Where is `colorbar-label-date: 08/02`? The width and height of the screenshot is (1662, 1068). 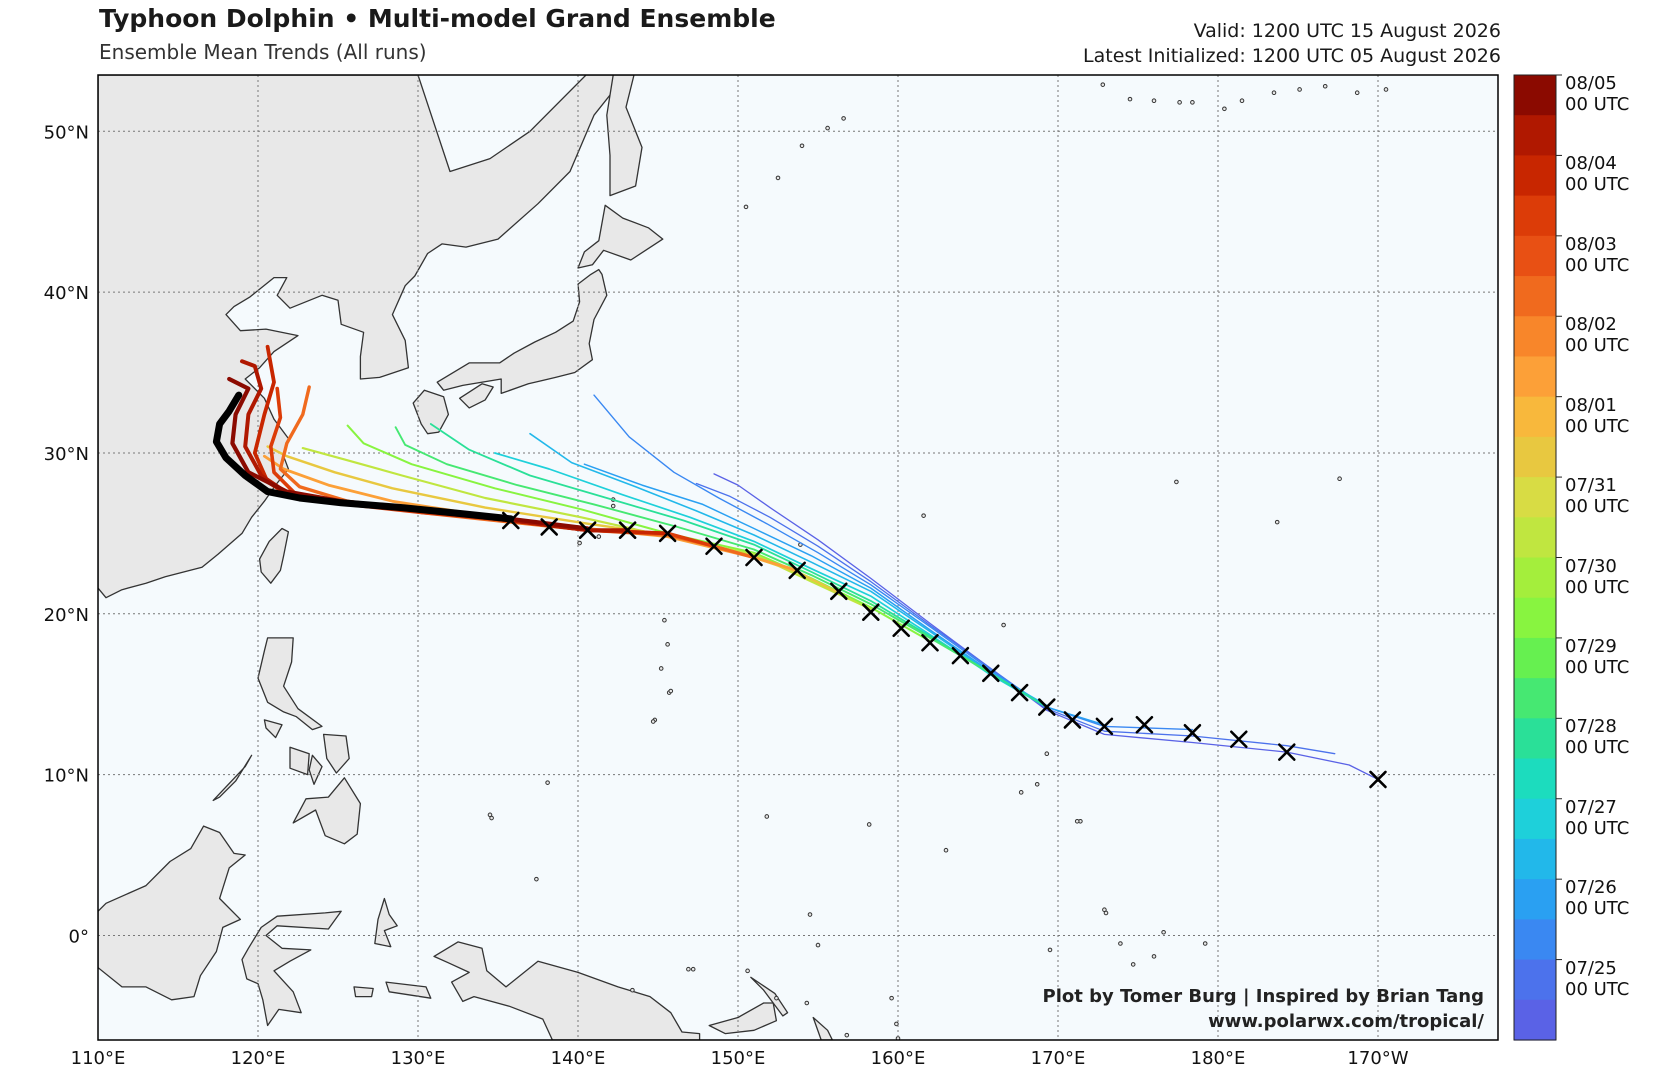 colorbar-label-date: 08/02 is located at coordinates (1591, 325).